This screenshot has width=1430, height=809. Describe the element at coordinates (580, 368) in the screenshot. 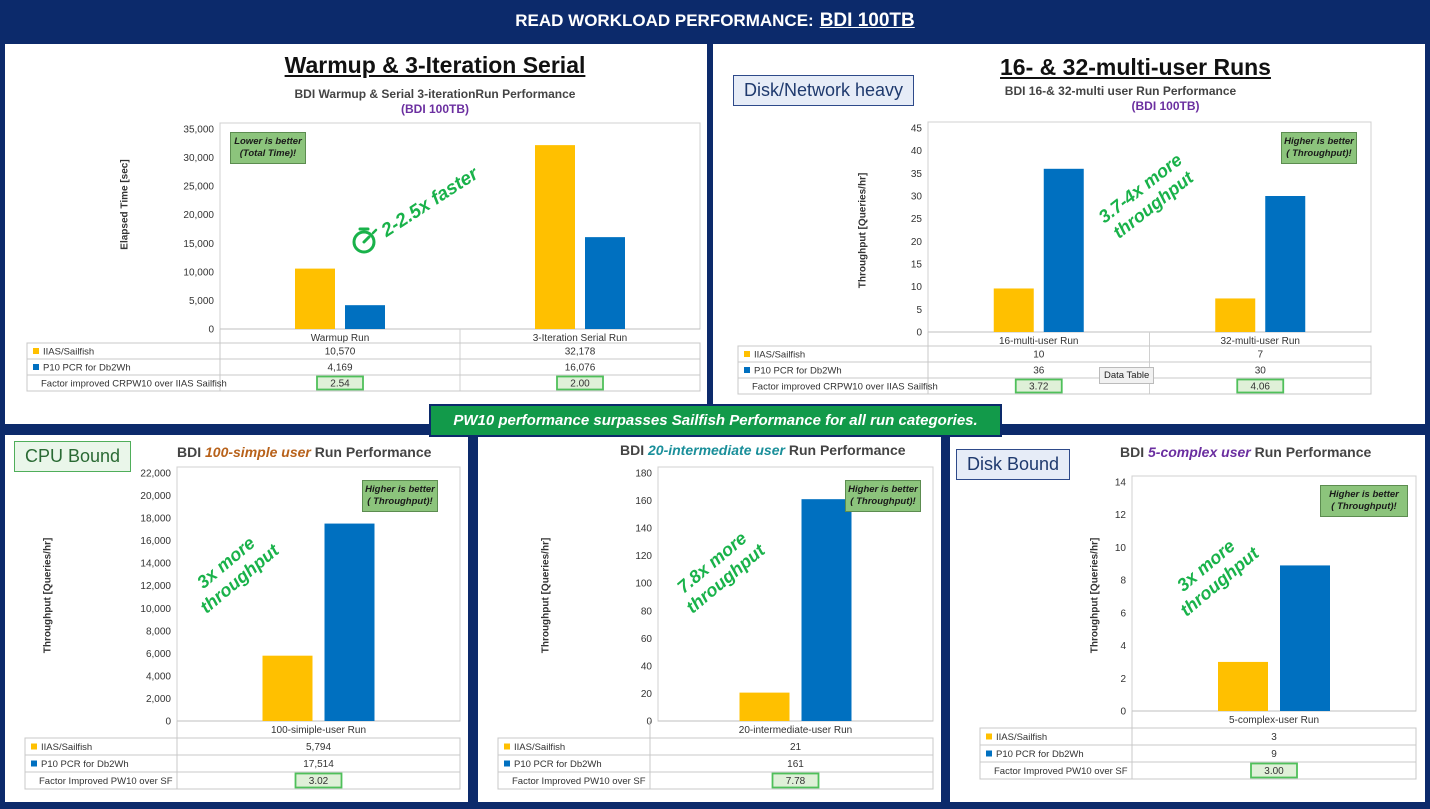

I see `table-cell-value: 16,076` at that location.